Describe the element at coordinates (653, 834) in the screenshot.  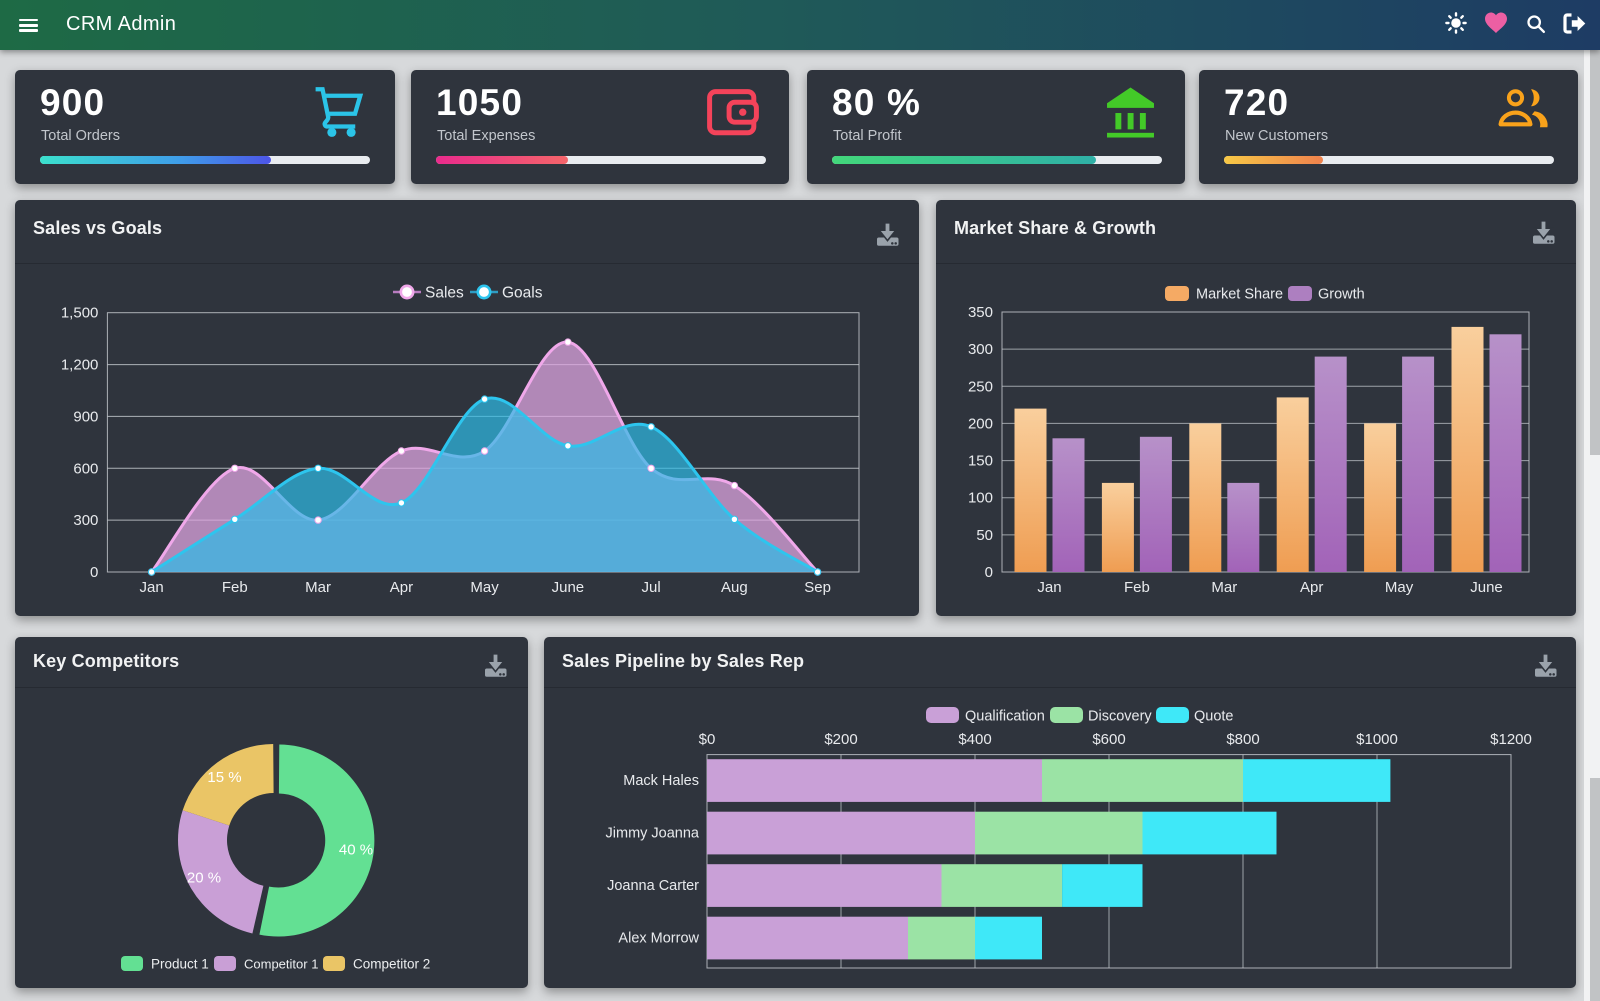
I see `svg-text: Jimmy Joanna` at that location.